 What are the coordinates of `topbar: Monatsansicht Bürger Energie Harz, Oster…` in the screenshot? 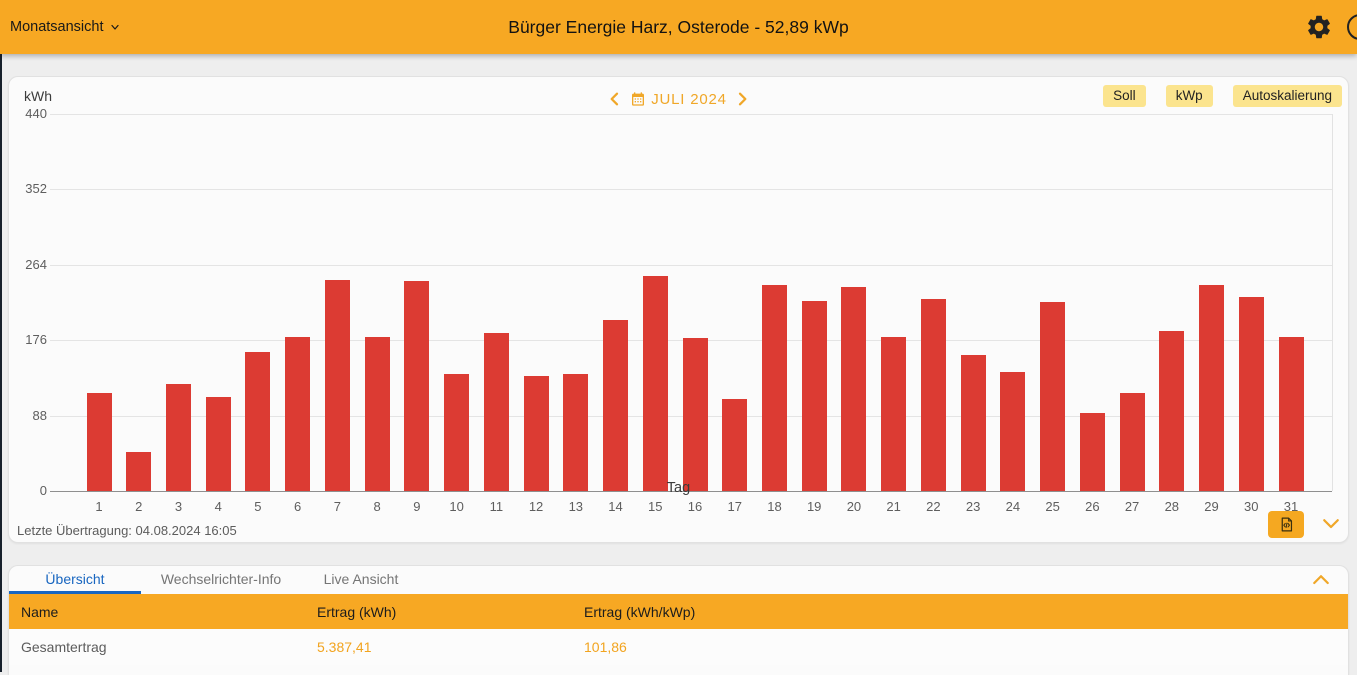 It's located at (678, 27).